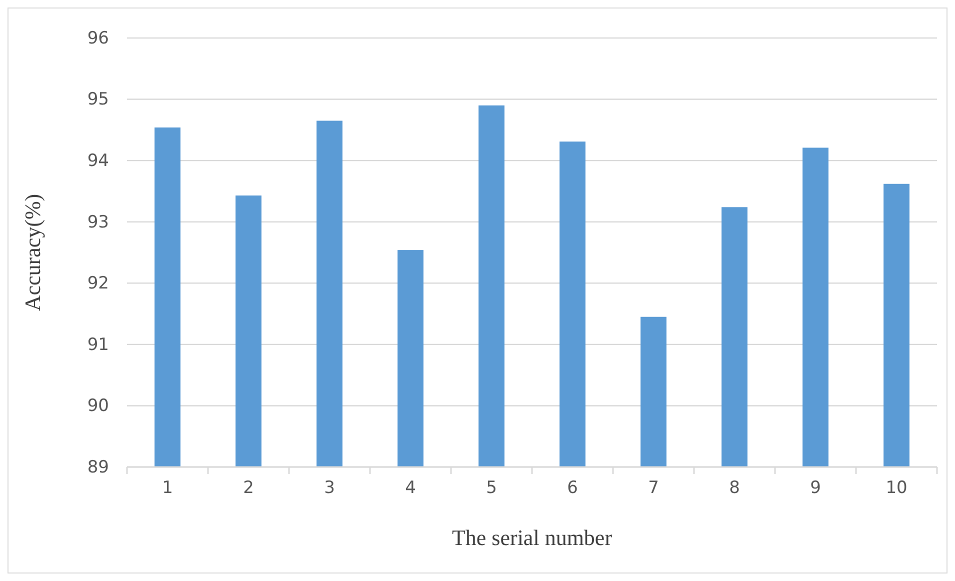 Image resolution: width=955 pixels, height=581 pixels. Describe the element at coordinates (32, 253) in the screenshot. I see `y-axis-title: Accuracy(%)` at that location.